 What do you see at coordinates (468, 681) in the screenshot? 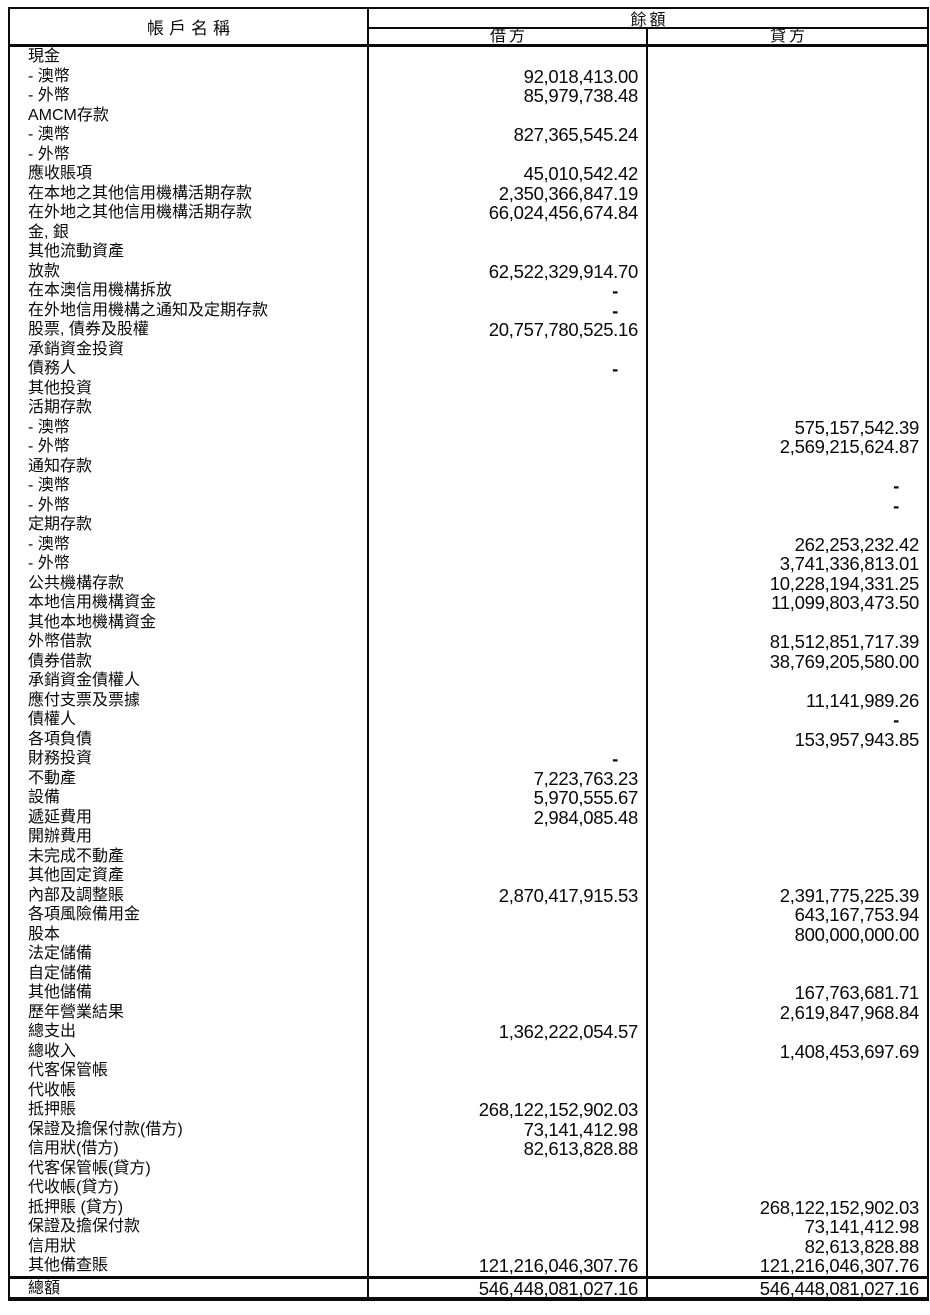
I see `table-row: 承銷資金債權人` at bounding box center [468, 681].